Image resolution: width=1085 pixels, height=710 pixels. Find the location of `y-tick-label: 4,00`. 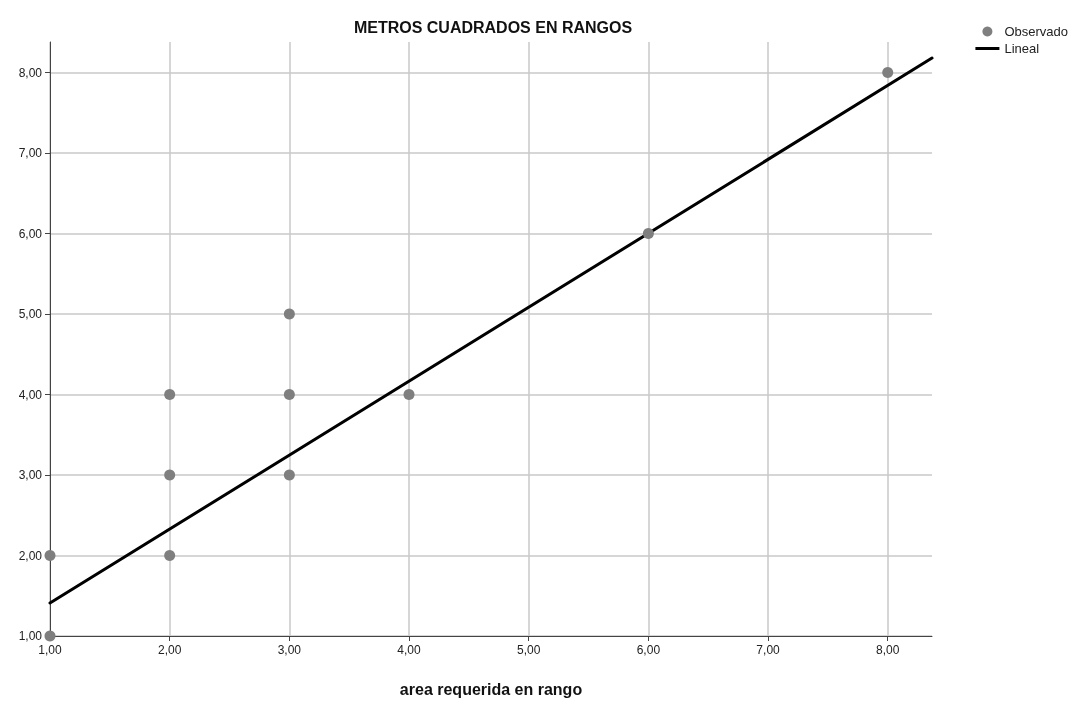

y-tick-label: 4,00 is located at coordinates (30, 394).